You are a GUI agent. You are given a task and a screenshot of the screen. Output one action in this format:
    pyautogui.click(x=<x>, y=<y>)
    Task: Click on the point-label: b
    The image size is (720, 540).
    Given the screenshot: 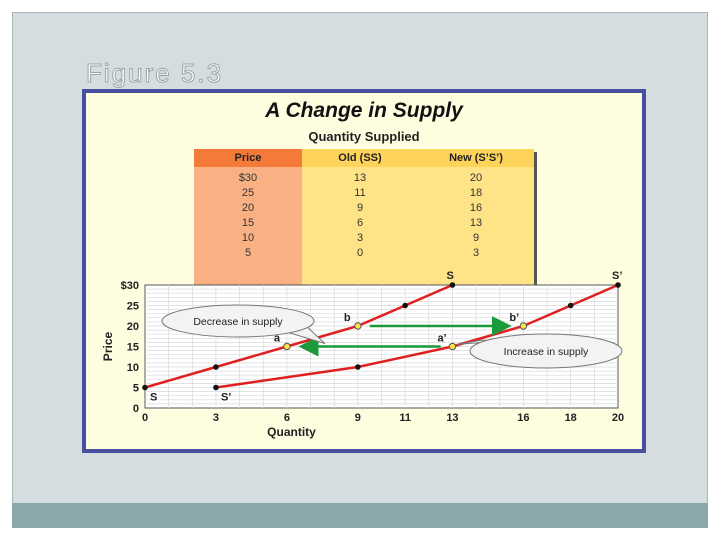 What is the action you would take?
    pyautogui.click(x=347, y=318)
    